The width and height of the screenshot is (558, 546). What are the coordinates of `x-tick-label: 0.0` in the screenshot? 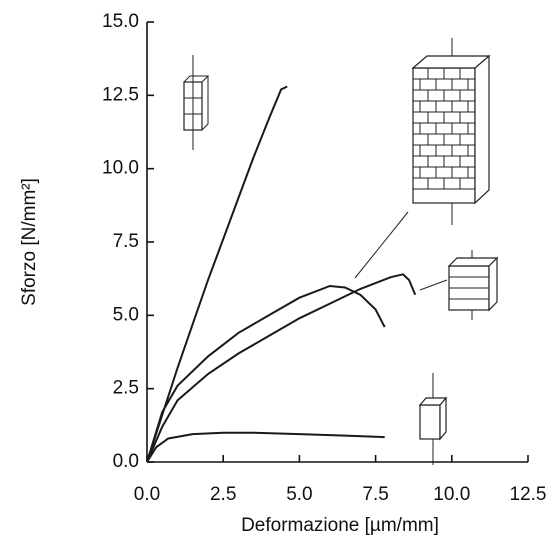 It's located at (147, 494).